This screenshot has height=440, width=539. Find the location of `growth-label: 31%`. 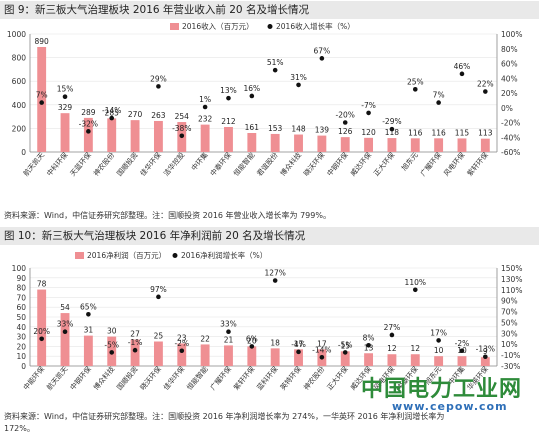

growth-label: 31% is located at coordinates (298, 77).